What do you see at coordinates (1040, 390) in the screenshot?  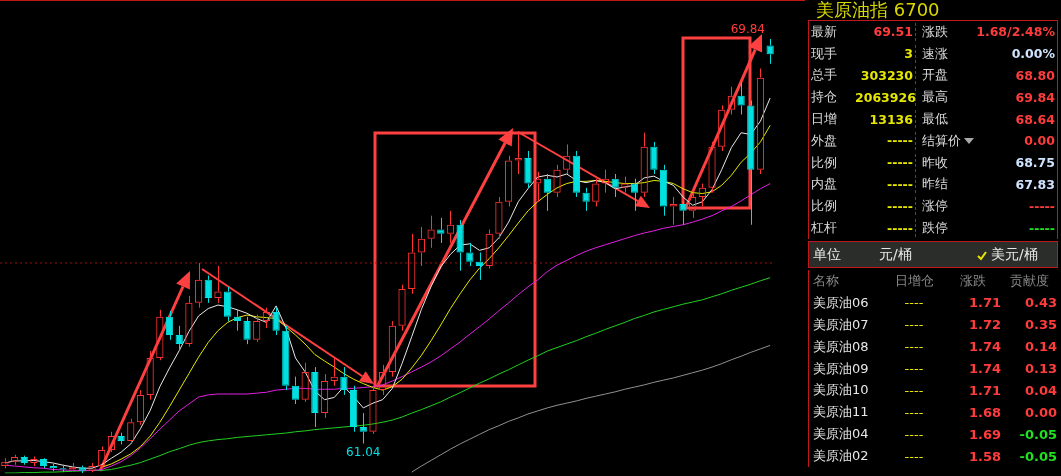 I see `text: 0.04` at bounding box center [1040, 390].